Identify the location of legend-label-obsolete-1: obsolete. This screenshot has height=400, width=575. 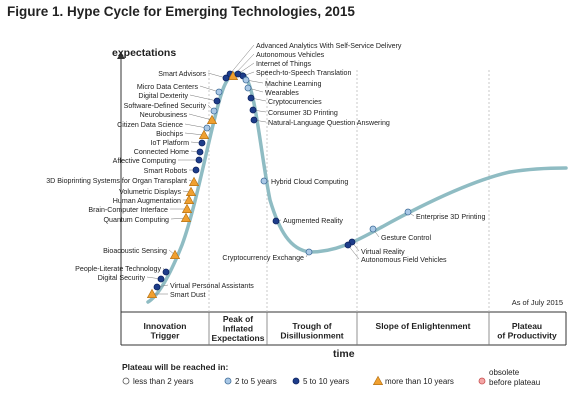
(504, 372).